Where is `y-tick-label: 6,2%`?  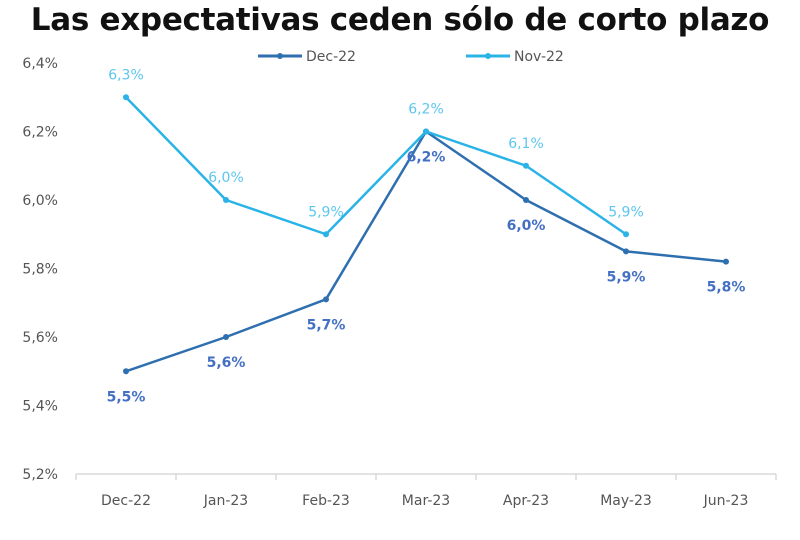
y-tick-label: 6,2% is located at coordinates (40, 133).